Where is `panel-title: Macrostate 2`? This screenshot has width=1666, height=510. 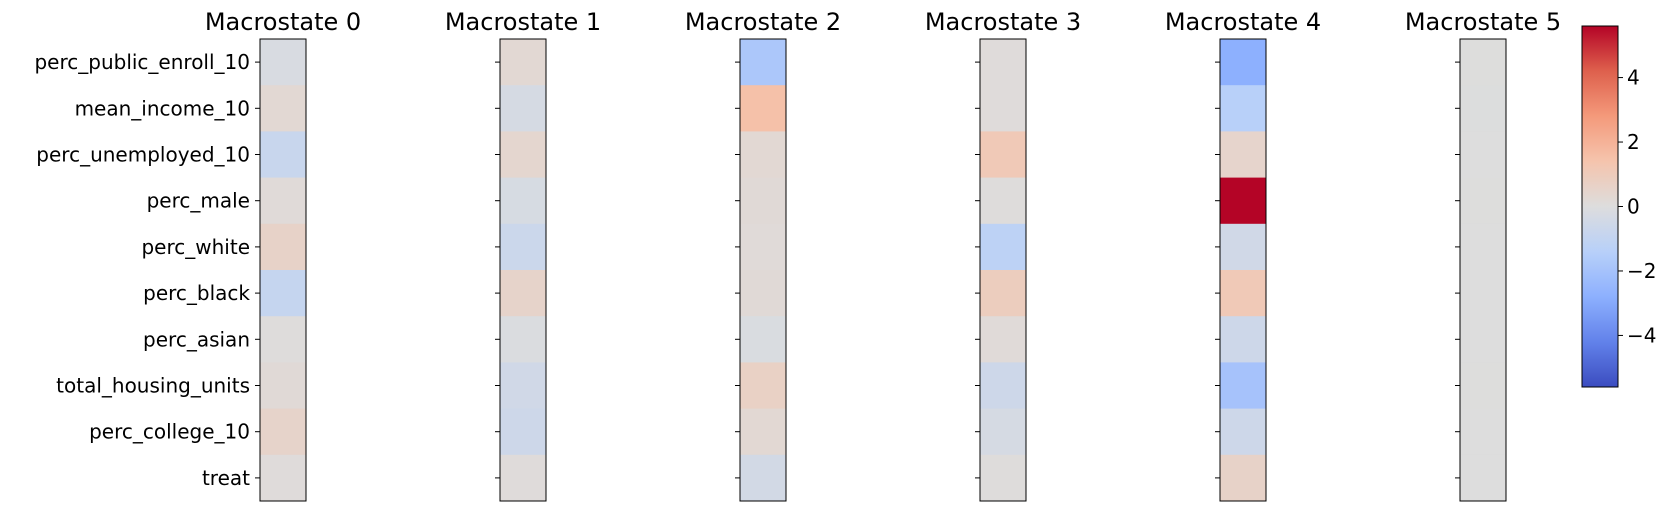
panel-title: Macrostate 2 is located at coordinates (763, 22).